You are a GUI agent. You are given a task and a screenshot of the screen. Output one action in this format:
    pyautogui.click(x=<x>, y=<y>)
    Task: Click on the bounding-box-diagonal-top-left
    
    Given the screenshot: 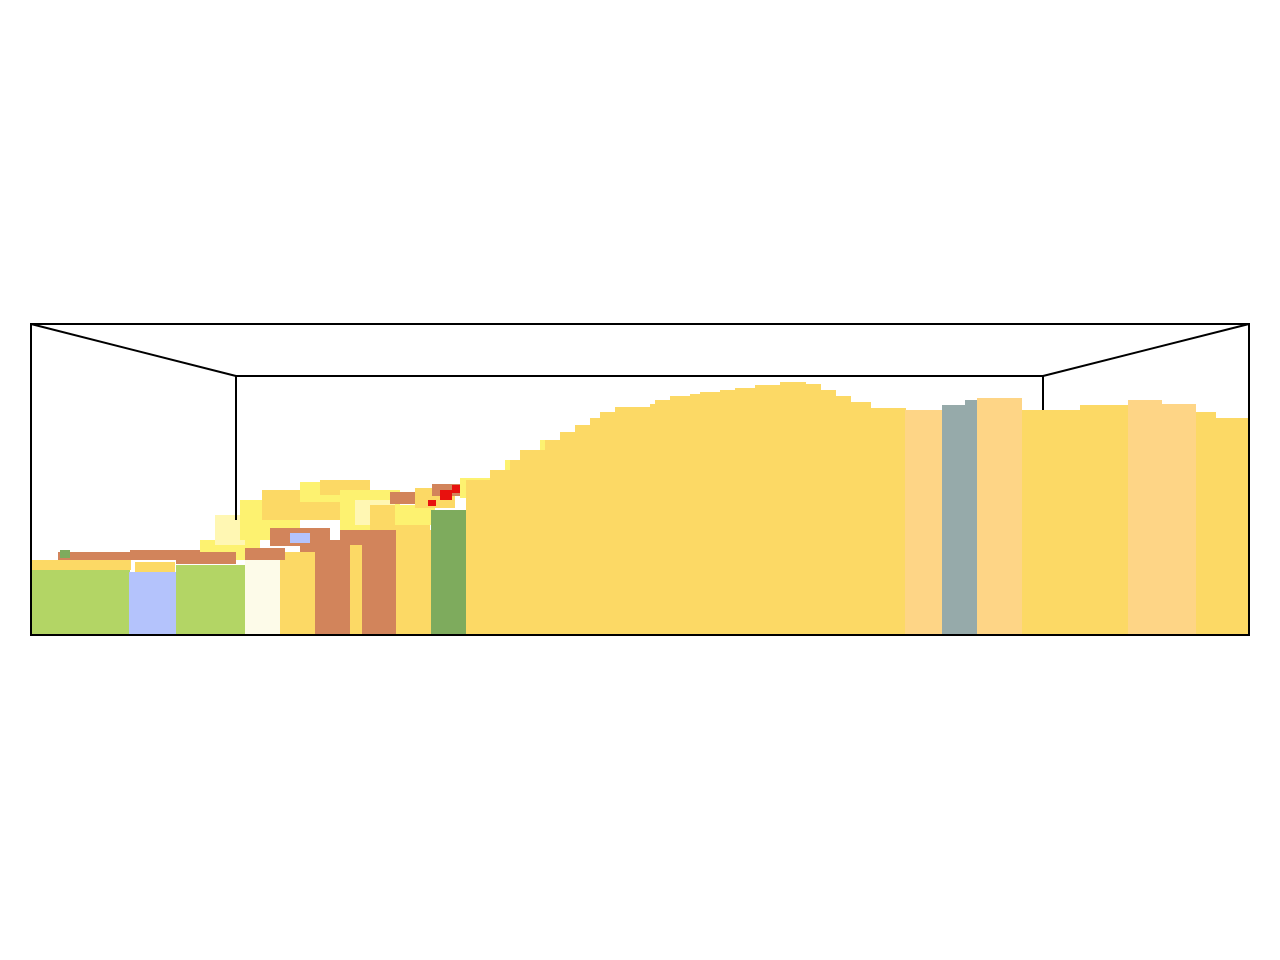 What is the action you would take?
    pyautogui.click(x=133, y=350)
    